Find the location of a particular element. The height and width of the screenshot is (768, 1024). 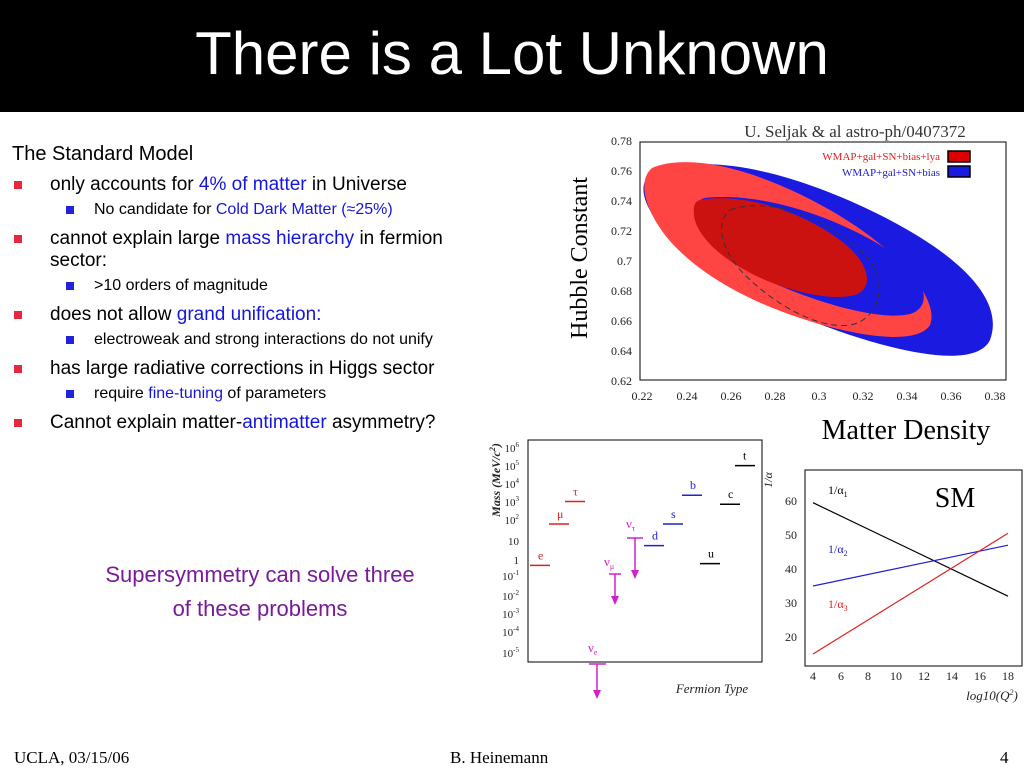

y-tick-label: 40 is located at coordinates (791, 569).